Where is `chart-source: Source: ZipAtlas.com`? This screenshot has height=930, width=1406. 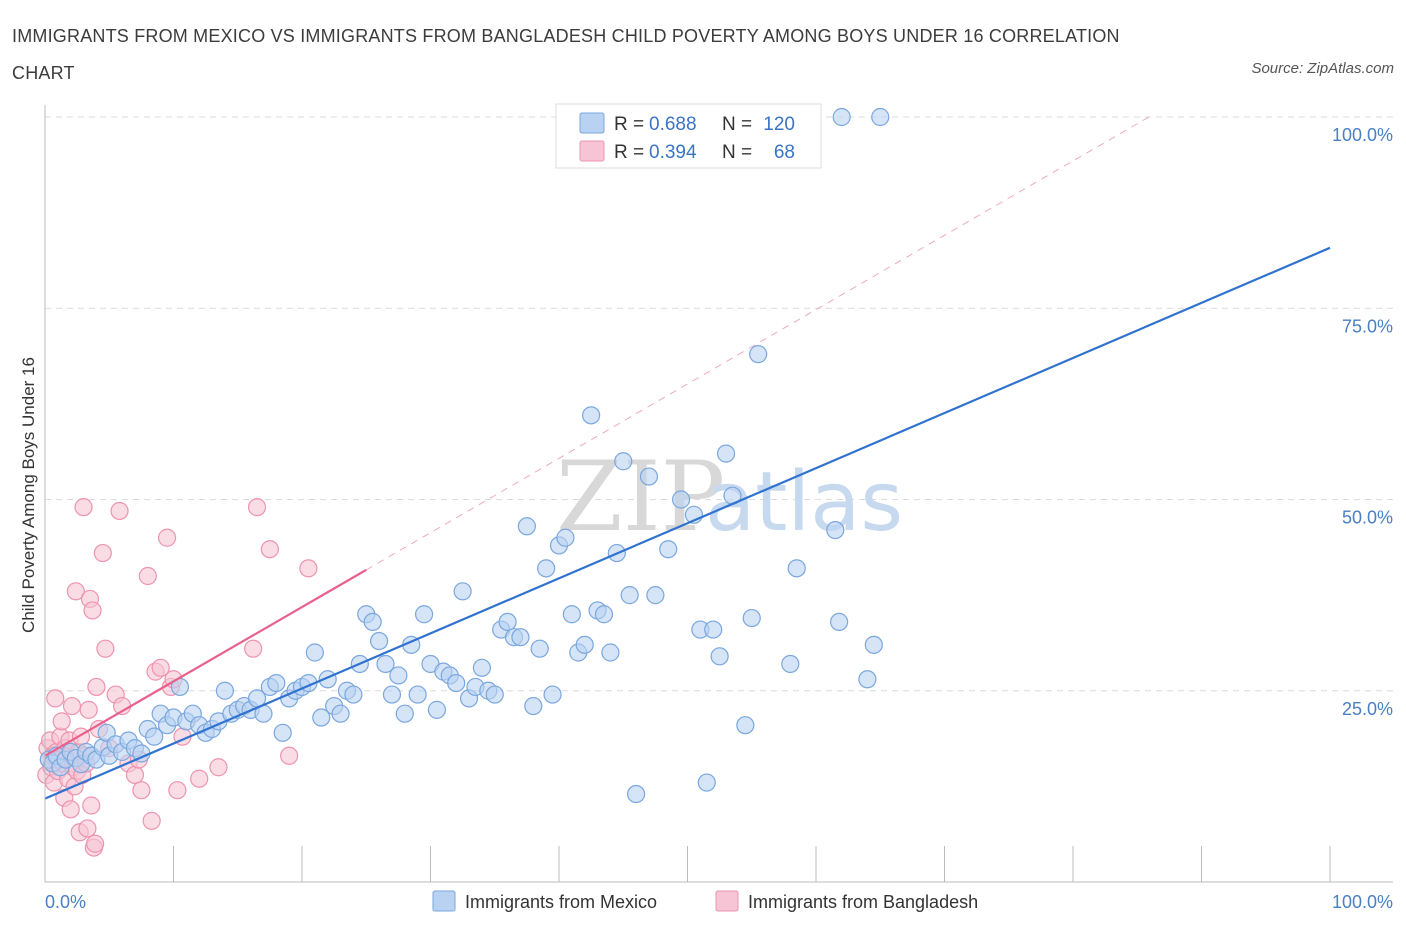
chart-source: Source: ZipAtlas.com is located at coordinates (1322, 68).